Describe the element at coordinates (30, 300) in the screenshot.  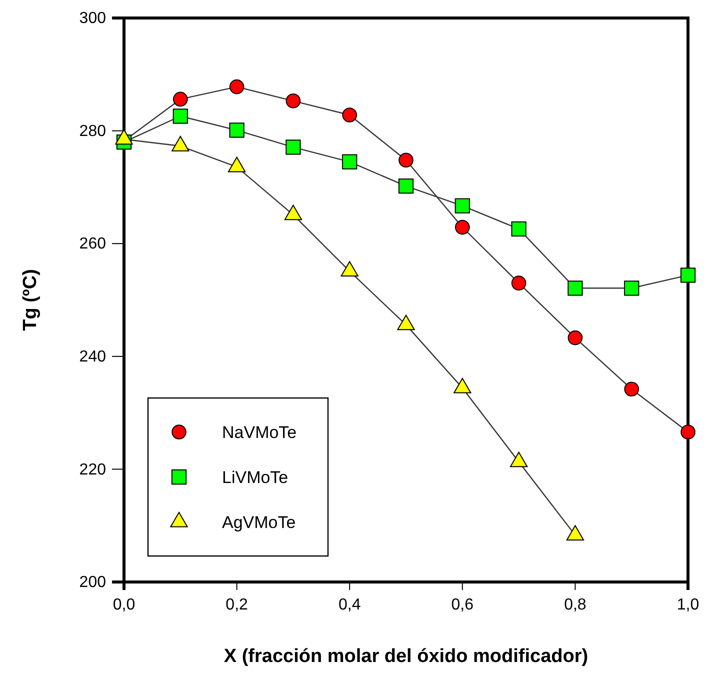
I see `y-axis-title: Tg (ºC)` at that location.